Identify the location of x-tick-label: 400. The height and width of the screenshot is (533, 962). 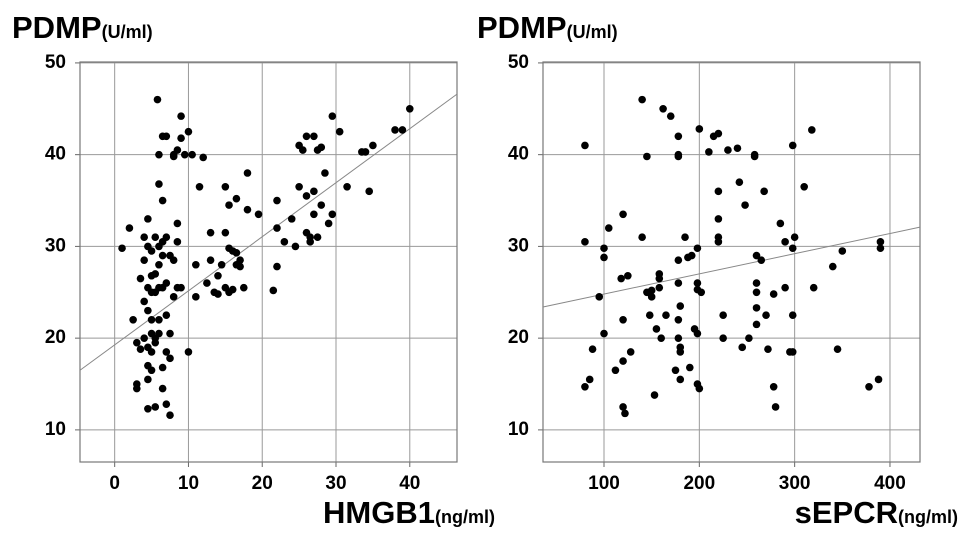
(890, 483).